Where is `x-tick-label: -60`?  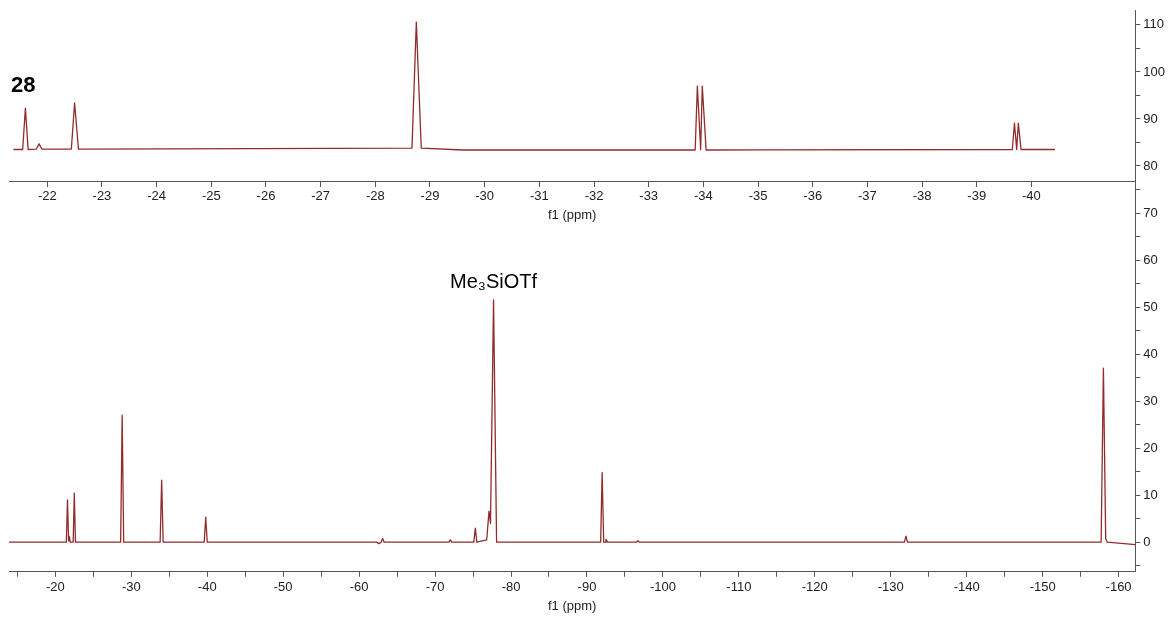
x-tick-label: -60 is located at coordinates (359, 587).